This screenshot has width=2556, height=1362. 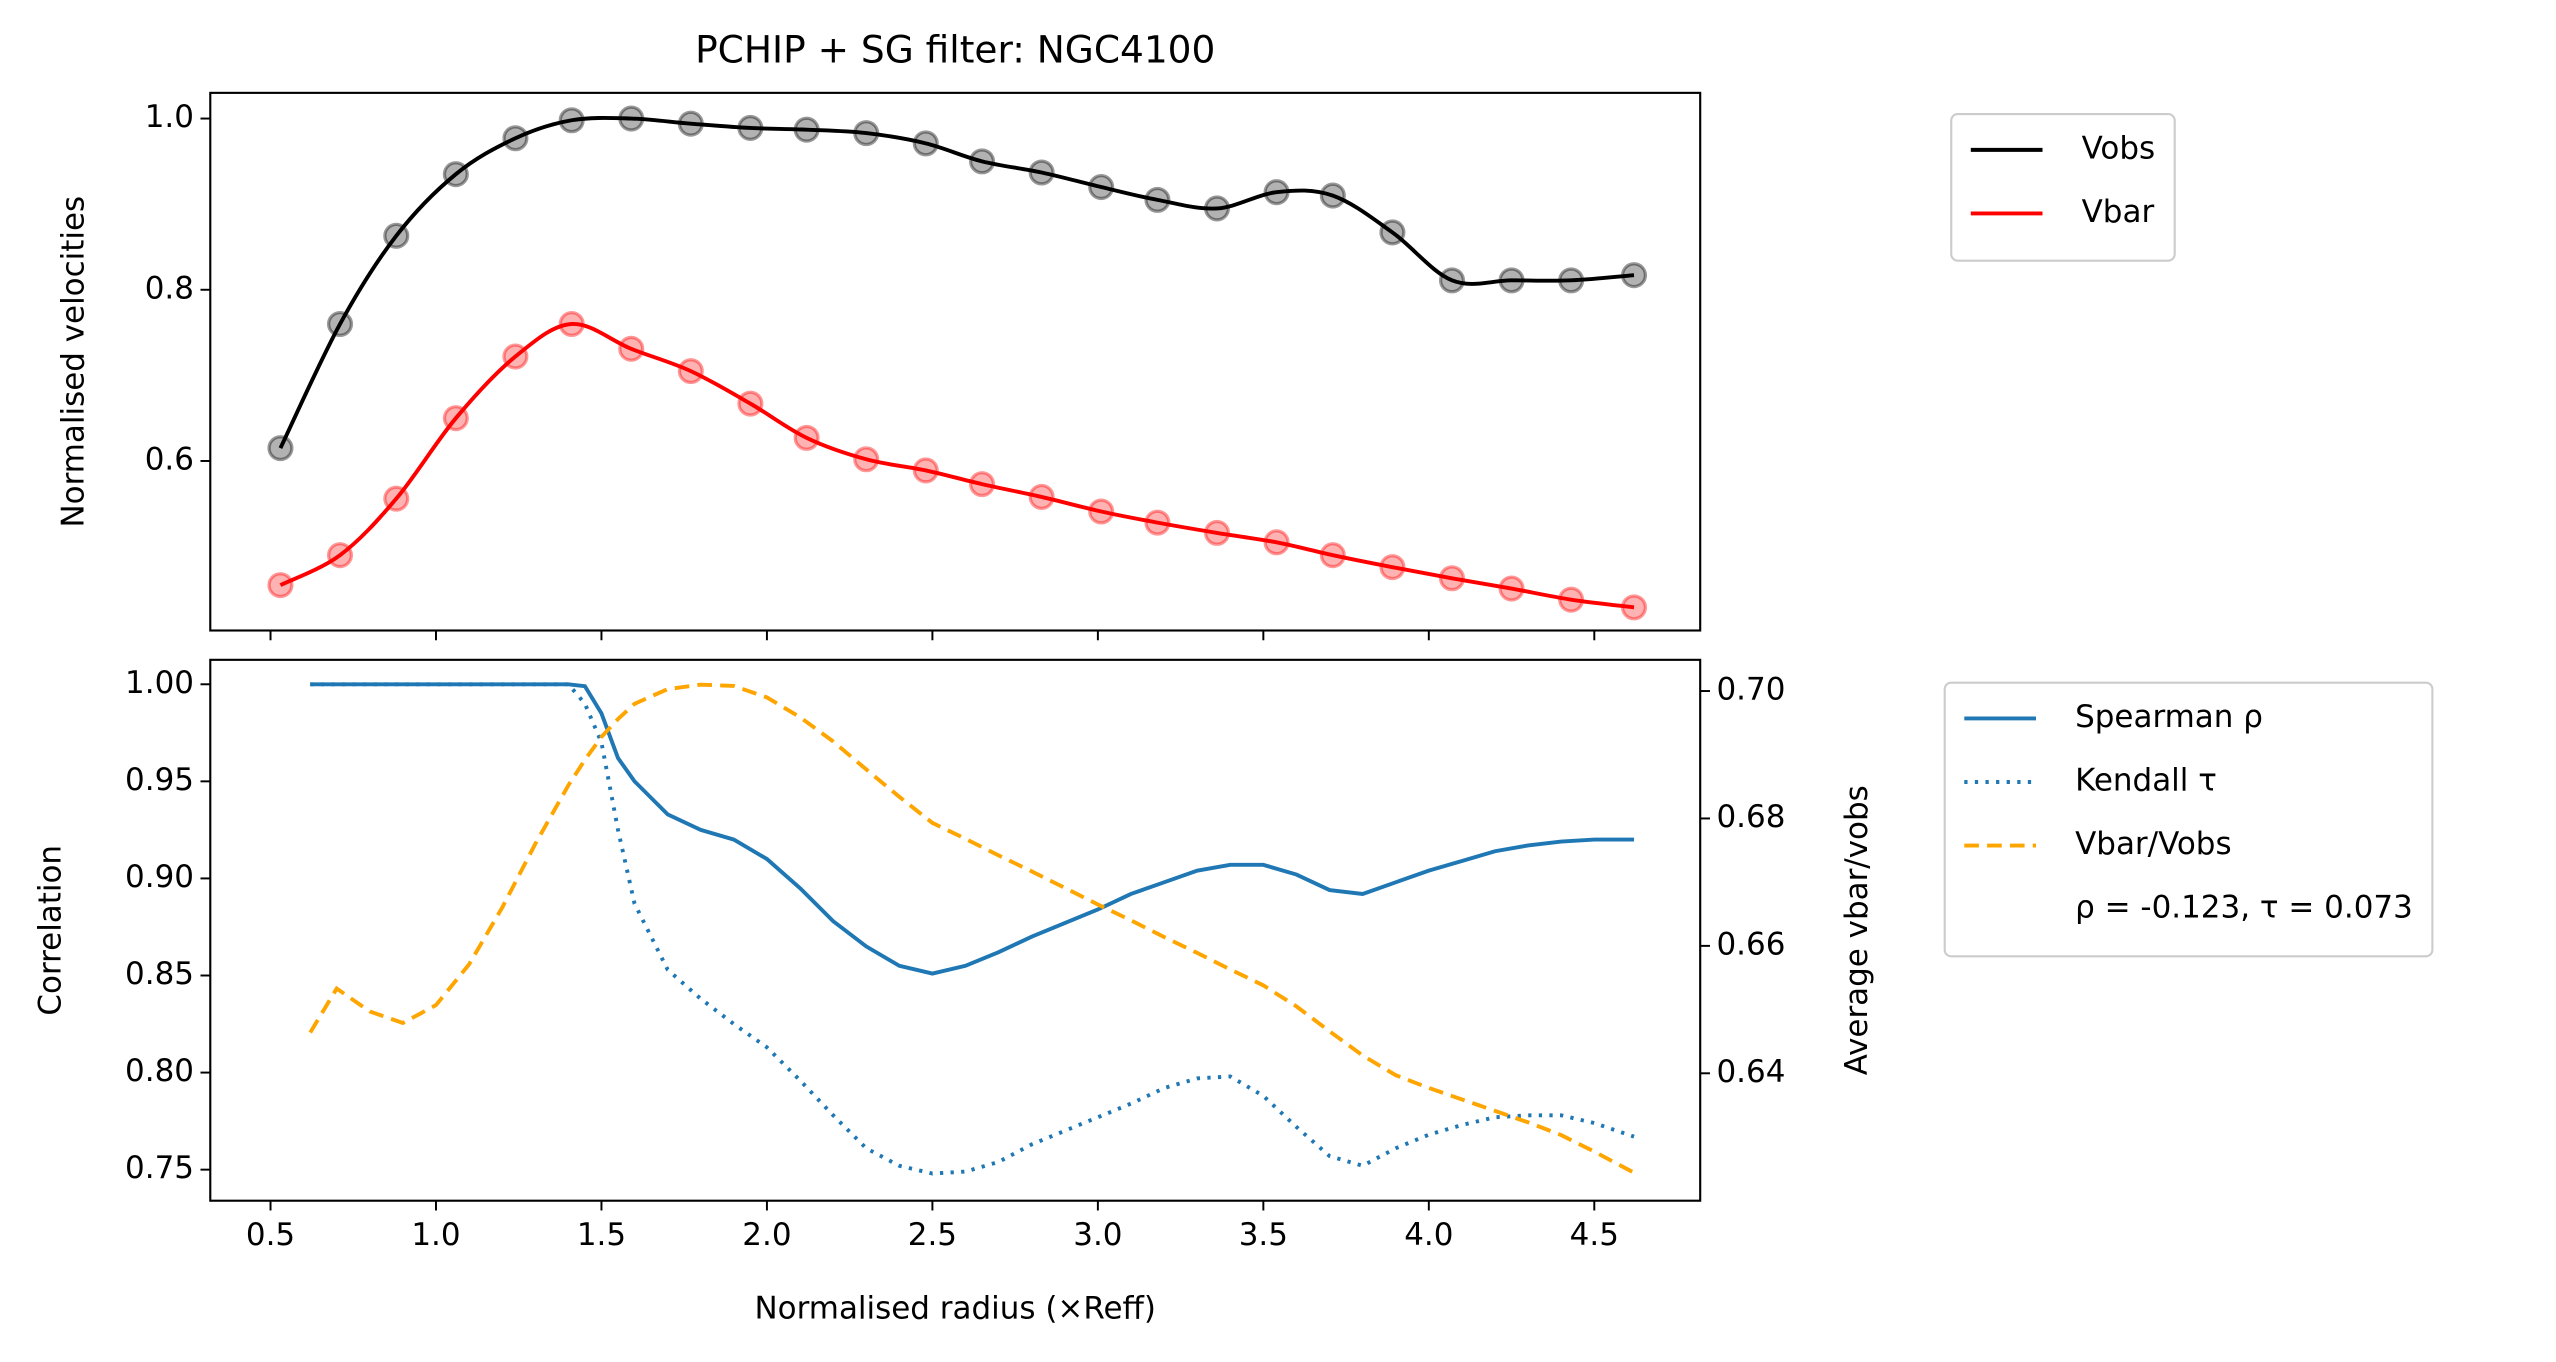 What do you see at coordinates (1428, 1235) in the screenshot?
I see `x-tick-label: 4.0` at bounding box center [1428, 1235].